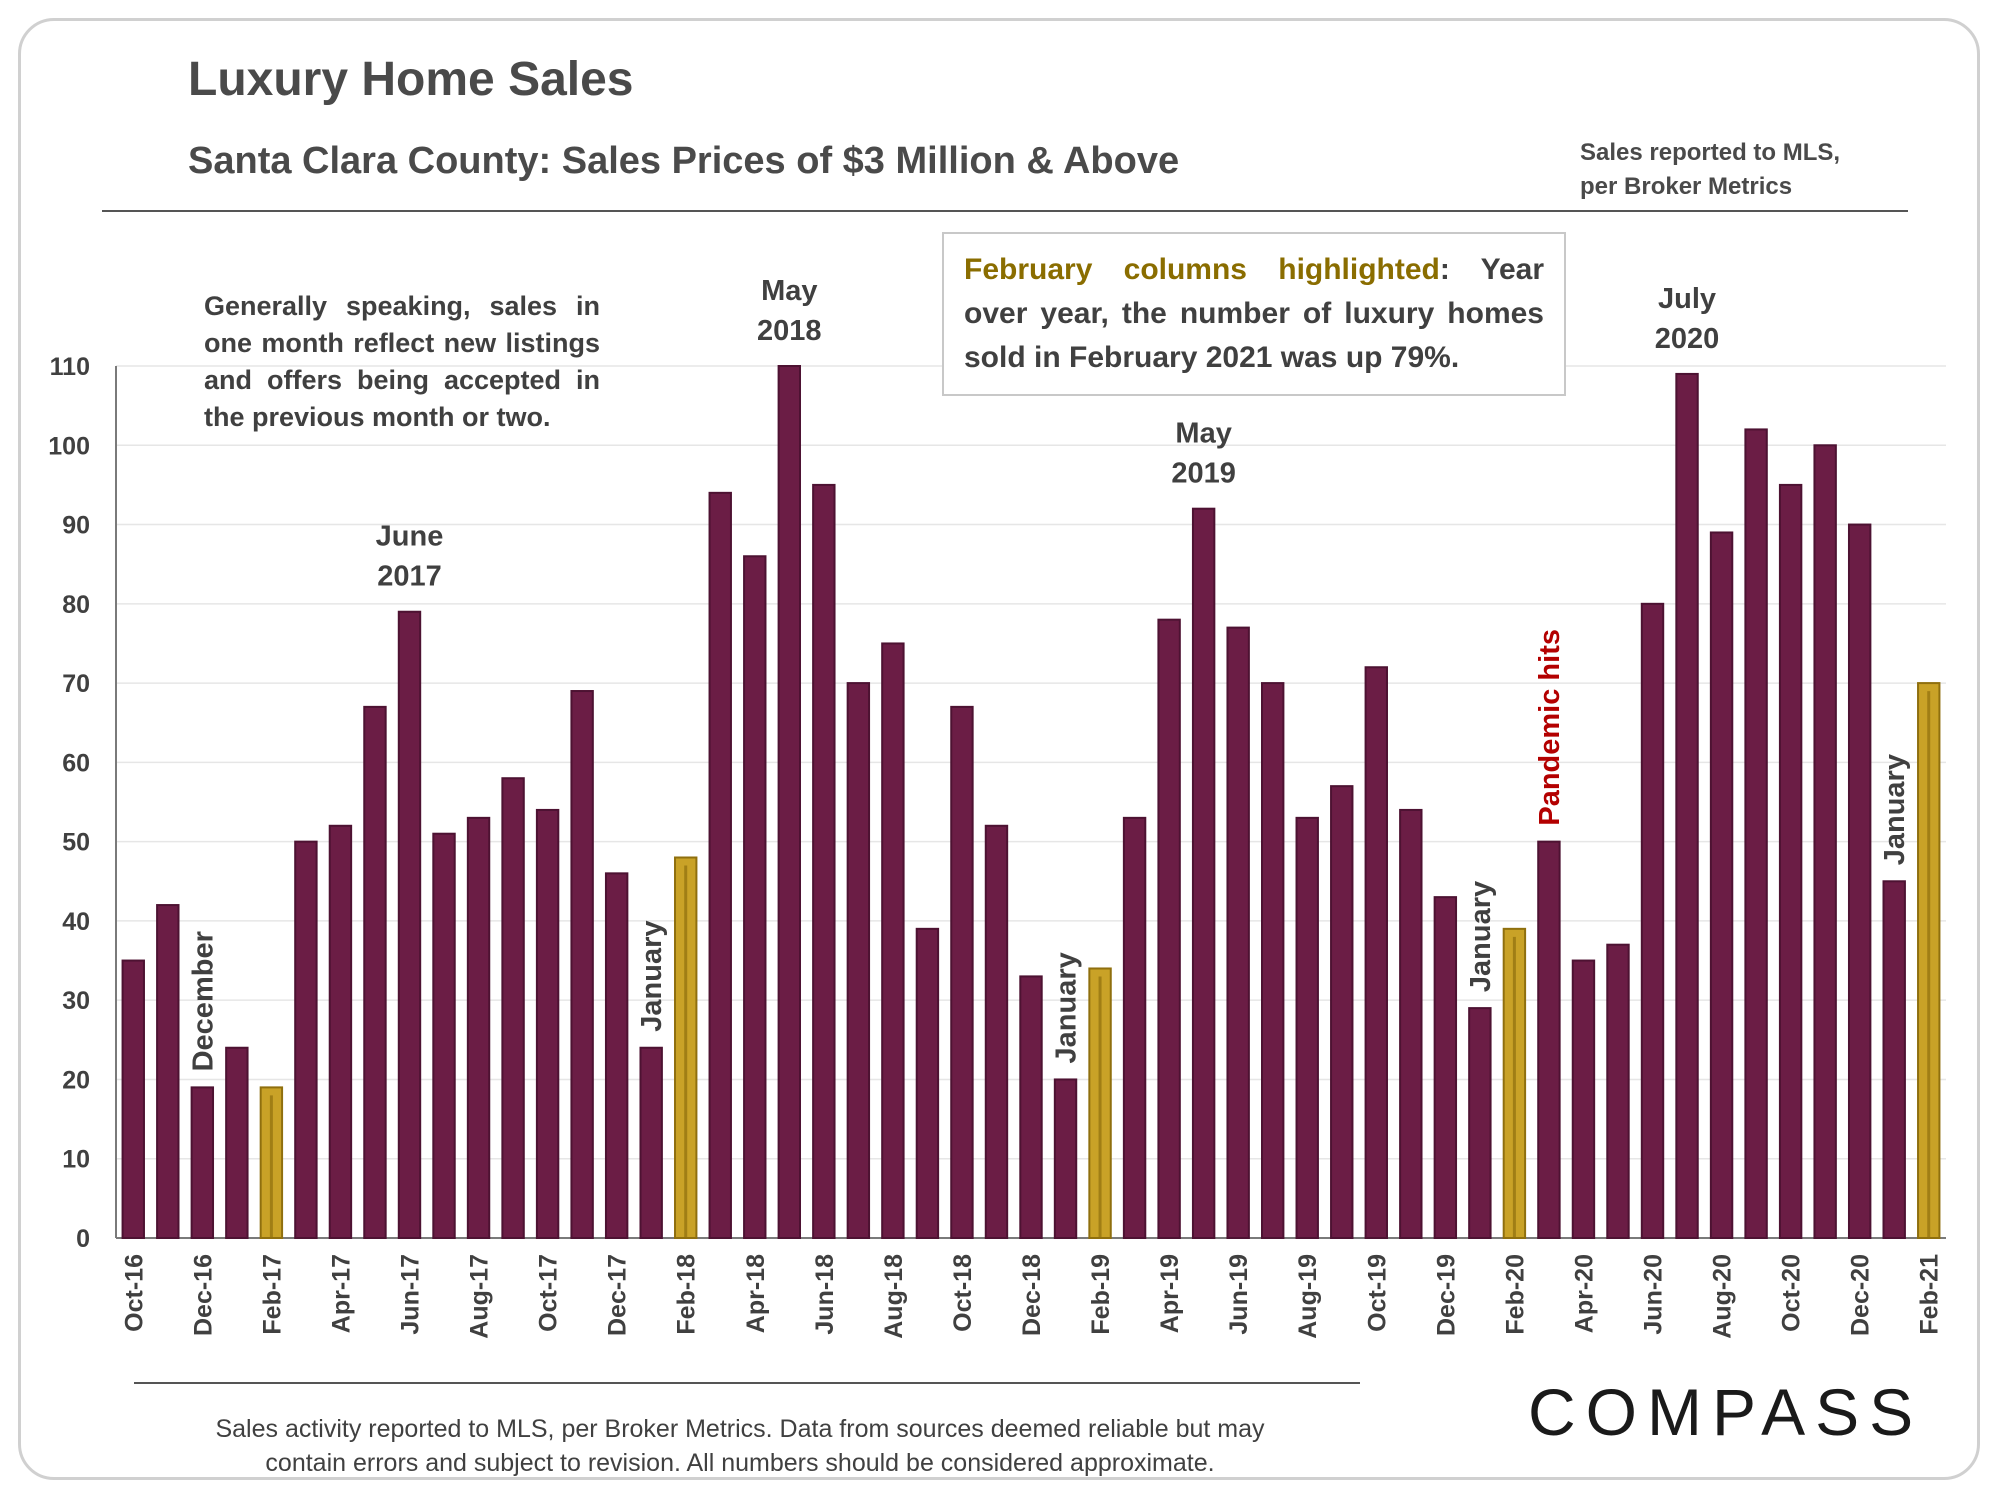  What do you see at coordinates (1723, 1296) in the screenshot?
I see `x-tick-label: Aug-20` at bounding box center [1723, 1296].